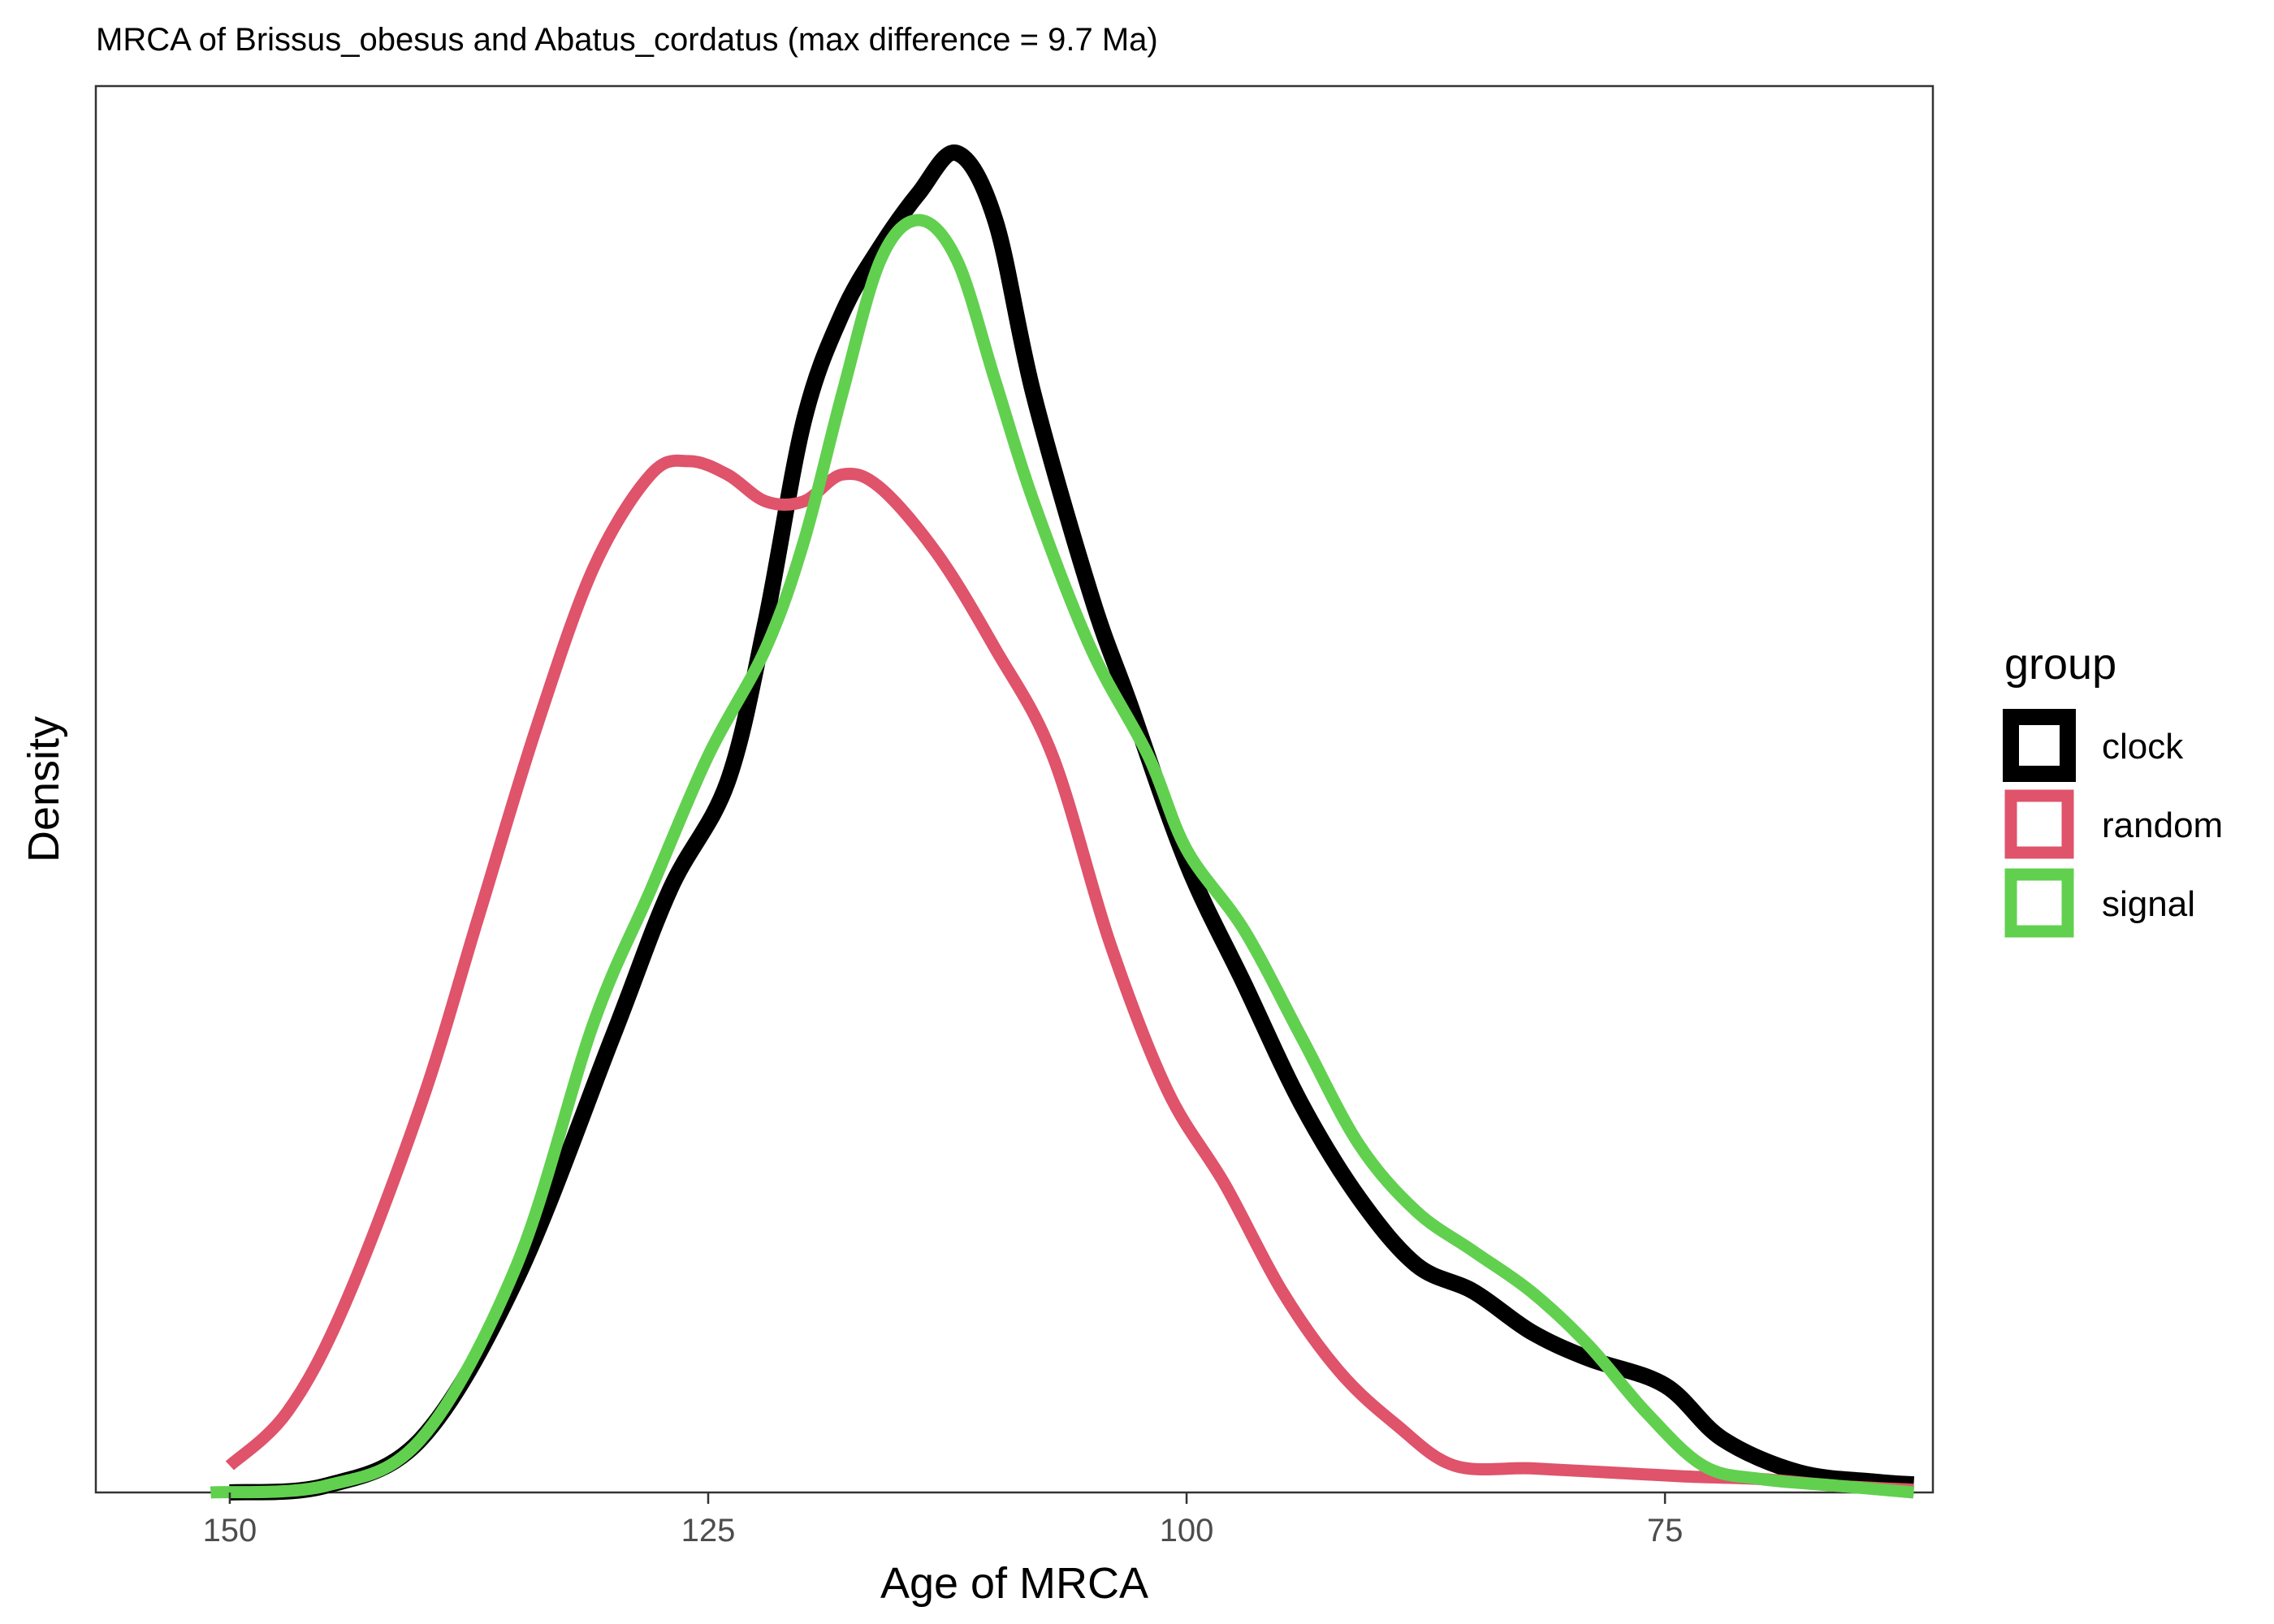  What do you see at coordinates (2162, 826) in the screenshot?
I see `legend-label-random: random` at bounding box center [2162, 826].